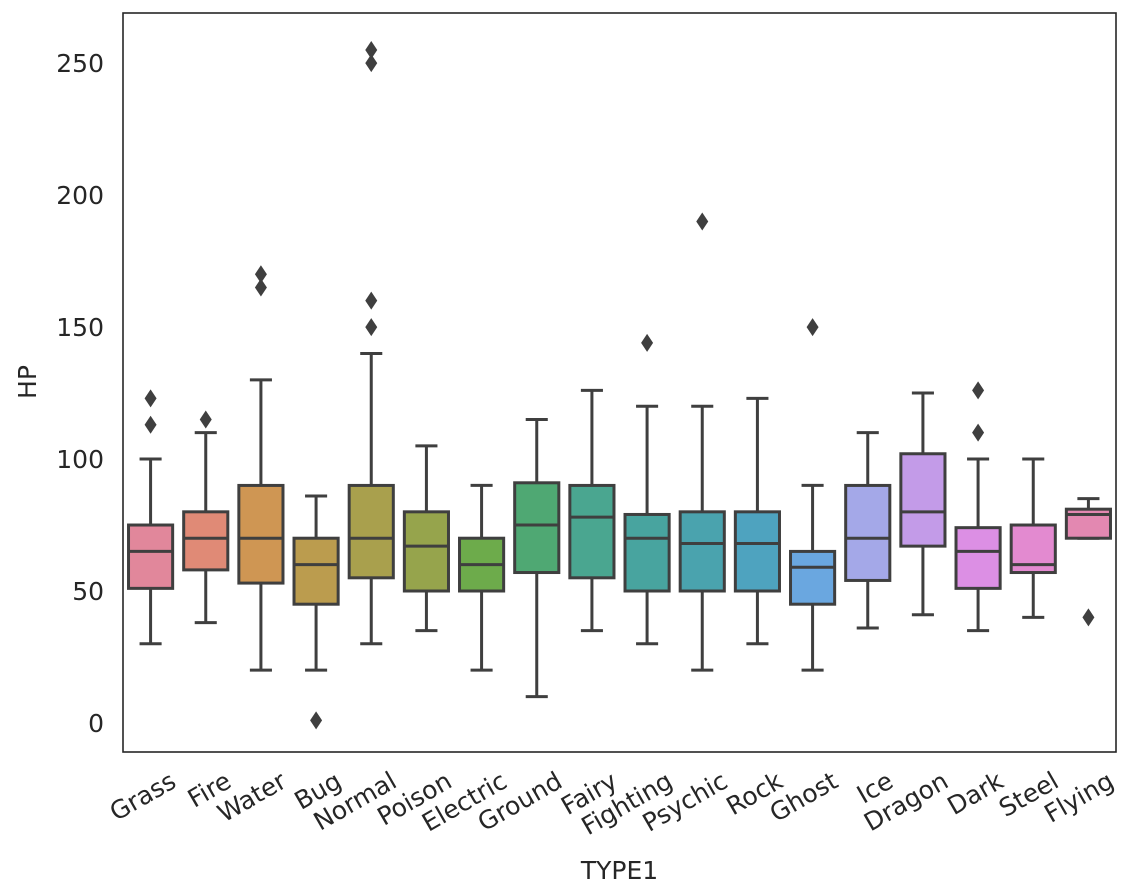 This screenshot has width=1142, height=896. I want to click on box-flying, so click(1088, 562).